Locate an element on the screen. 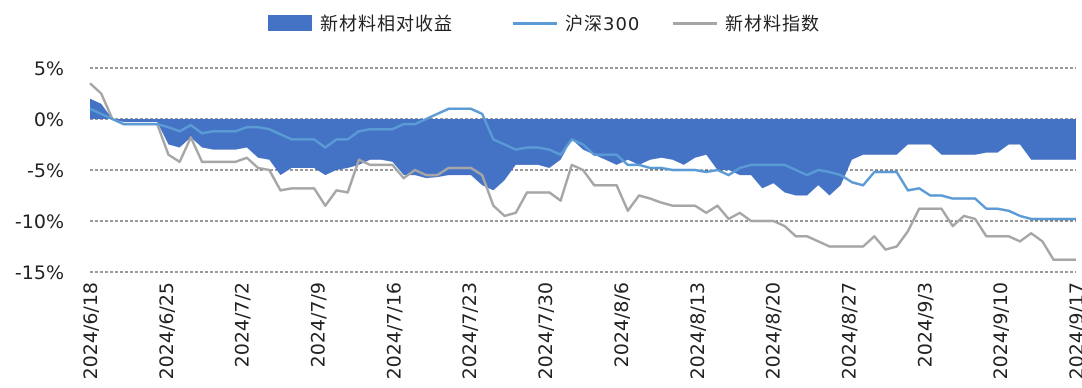 This screenshot has height=388, width=1082. legend-item-hs300: 沪深300 is located at coordinates (576, 23).